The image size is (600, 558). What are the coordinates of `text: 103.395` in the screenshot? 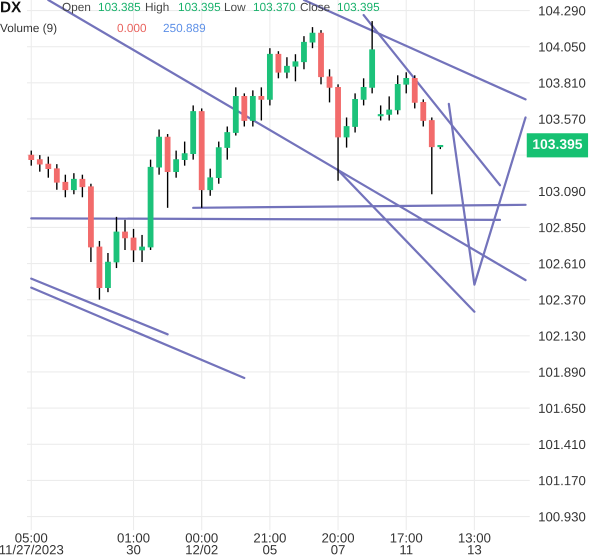 It's located at (557, 144).